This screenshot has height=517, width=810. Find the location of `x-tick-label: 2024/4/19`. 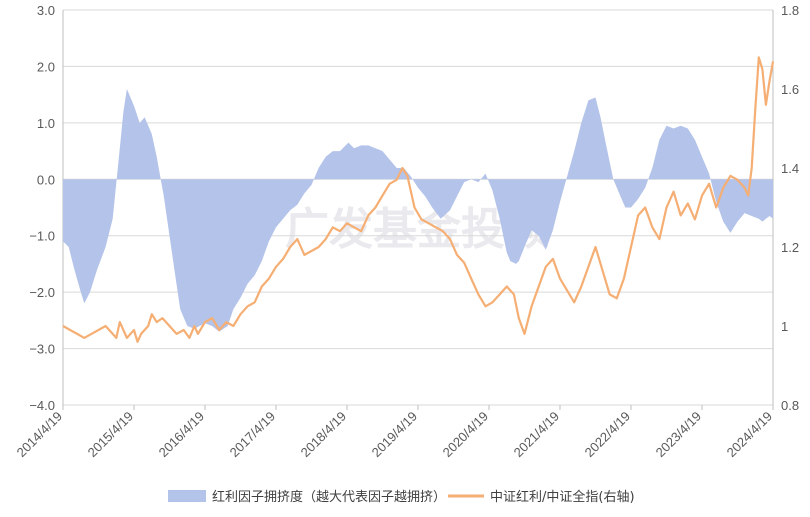

x-tick-label: 2024/4/19 is located at coordinates (750, 435).